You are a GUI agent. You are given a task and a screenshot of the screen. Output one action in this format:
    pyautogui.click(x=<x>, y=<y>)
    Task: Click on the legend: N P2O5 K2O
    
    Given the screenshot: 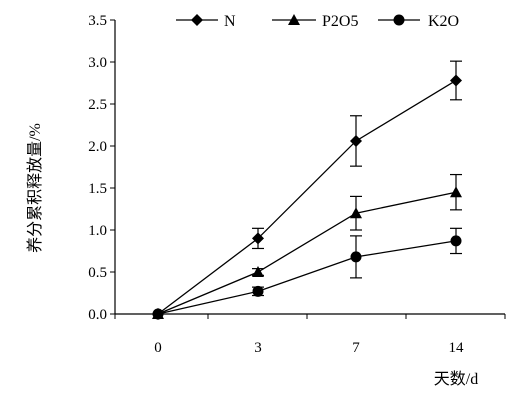 What is the action you would take?
    pyautogui.click(x=317, y=21)
    